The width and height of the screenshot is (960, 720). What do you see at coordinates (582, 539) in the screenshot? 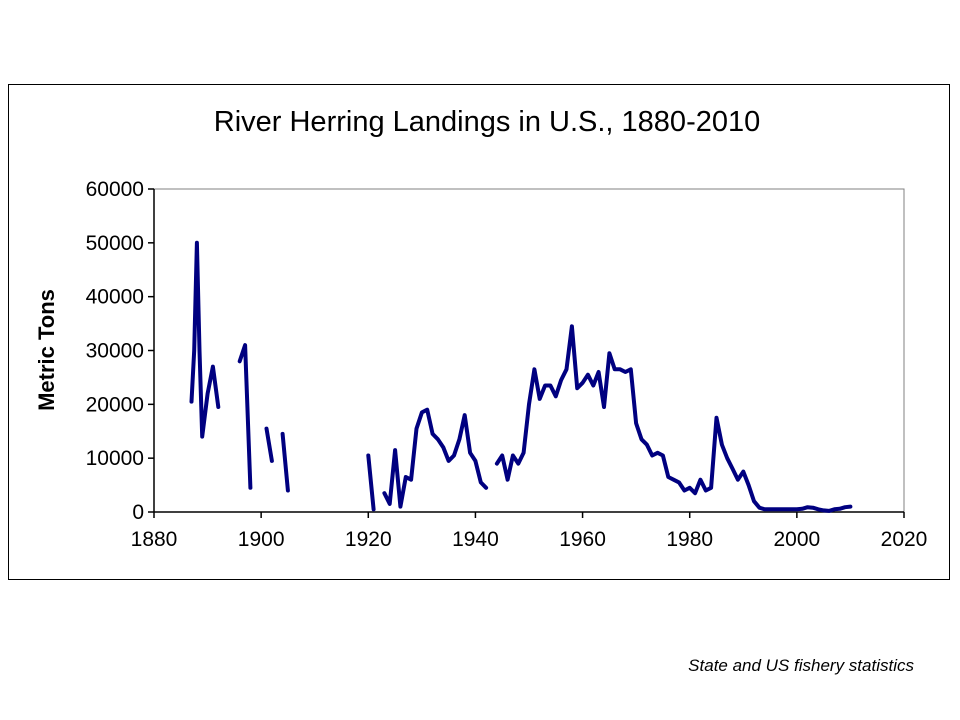
I see `x-tick-label: 1960` at bounding box center [582, 539].